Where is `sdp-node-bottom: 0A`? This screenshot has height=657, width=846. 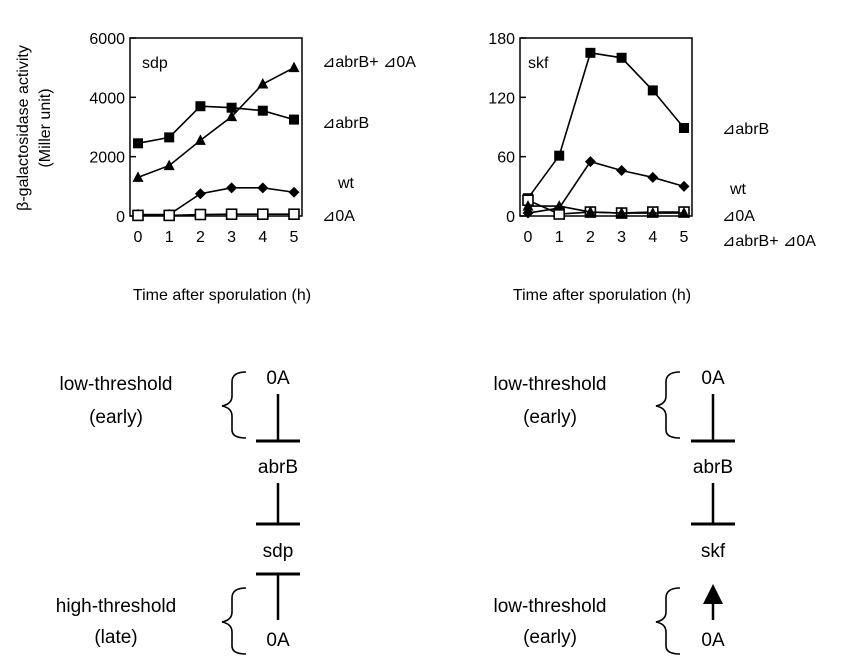 sdp-node-bottom: 0A is located at coordinates (278, 640).